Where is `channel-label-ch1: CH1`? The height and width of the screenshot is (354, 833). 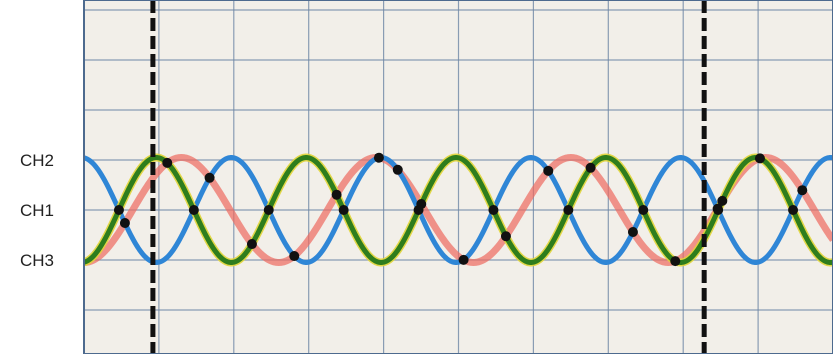 channel-label-ch1: CH1 is located at coordinates (37, 210).